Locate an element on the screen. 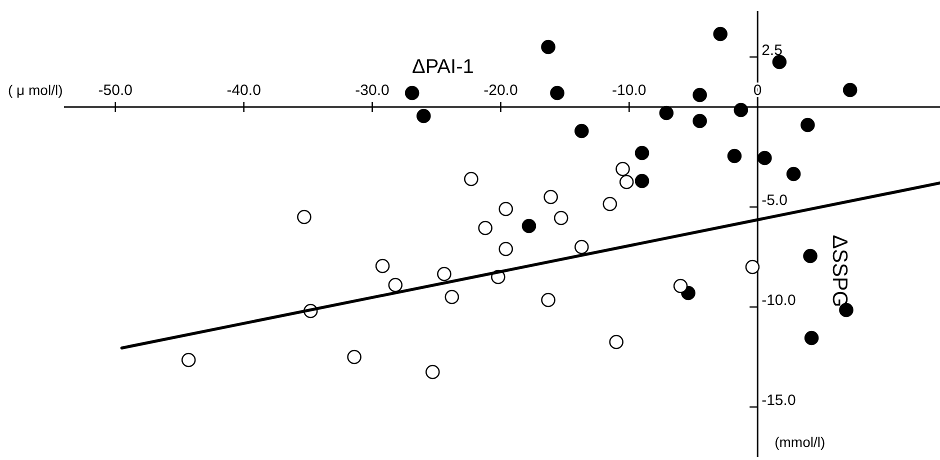 This screenshot has width=940, height=460. x-tick-label: -50.0 is located at coordinates (115, 90).